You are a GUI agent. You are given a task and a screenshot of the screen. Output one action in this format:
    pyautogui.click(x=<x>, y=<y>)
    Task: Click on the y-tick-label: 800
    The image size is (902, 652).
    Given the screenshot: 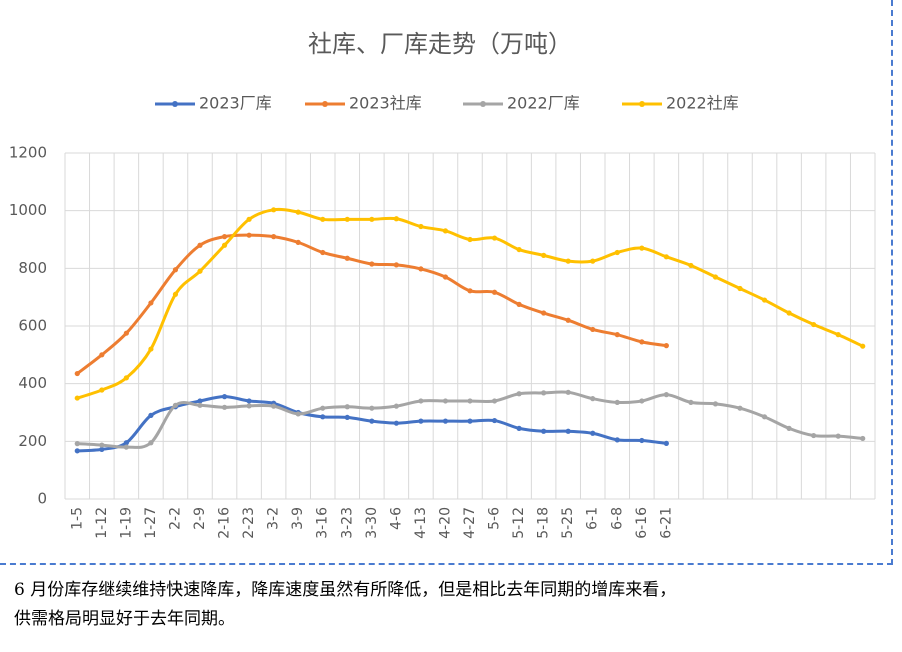 What is the action you would take?
    pyautogui.click(x=32, y=268)
    